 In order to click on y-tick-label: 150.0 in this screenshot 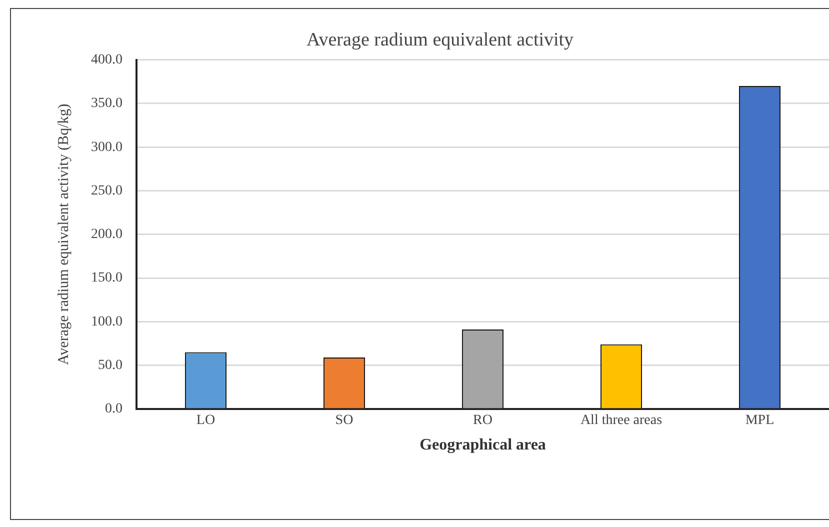, I will do `click(106, 278)`.